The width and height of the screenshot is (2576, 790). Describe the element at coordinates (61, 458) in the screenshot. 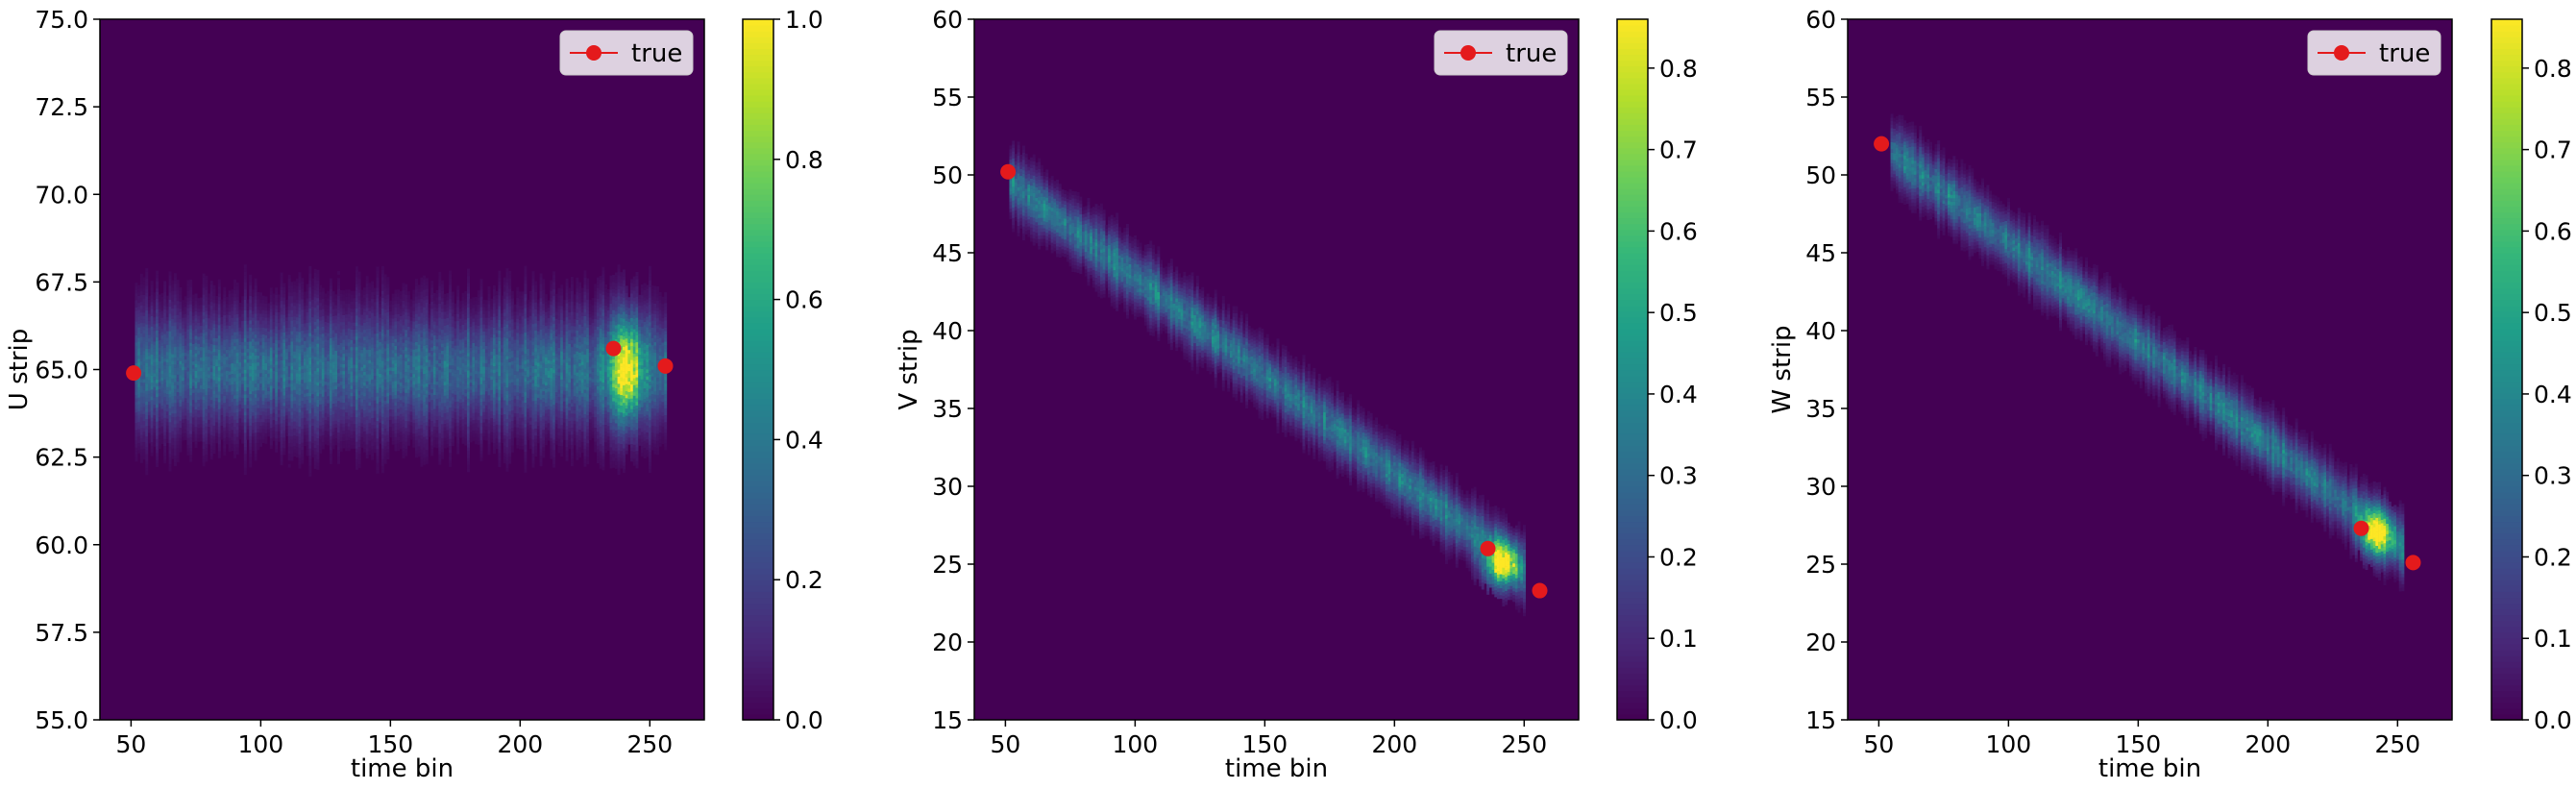

I see `y-tick-label: 62.5` at that location.